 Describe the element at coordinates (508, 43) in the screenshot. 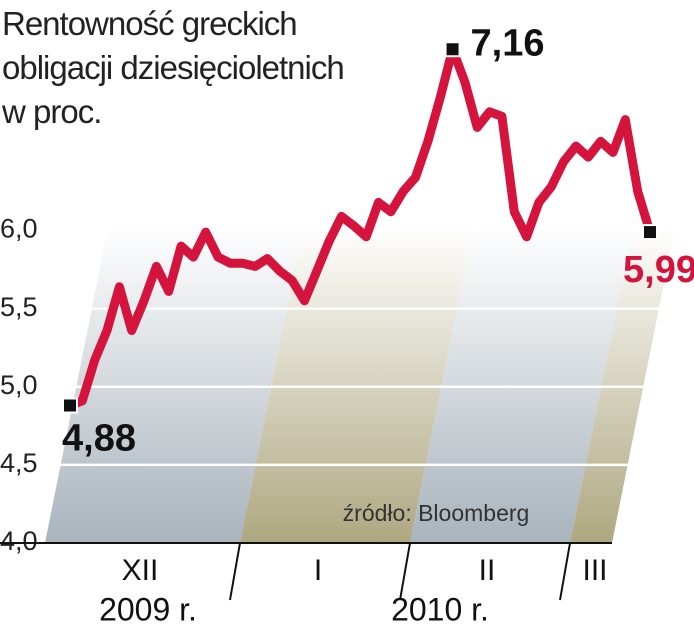

I see `value-label: 7,16` at that location.